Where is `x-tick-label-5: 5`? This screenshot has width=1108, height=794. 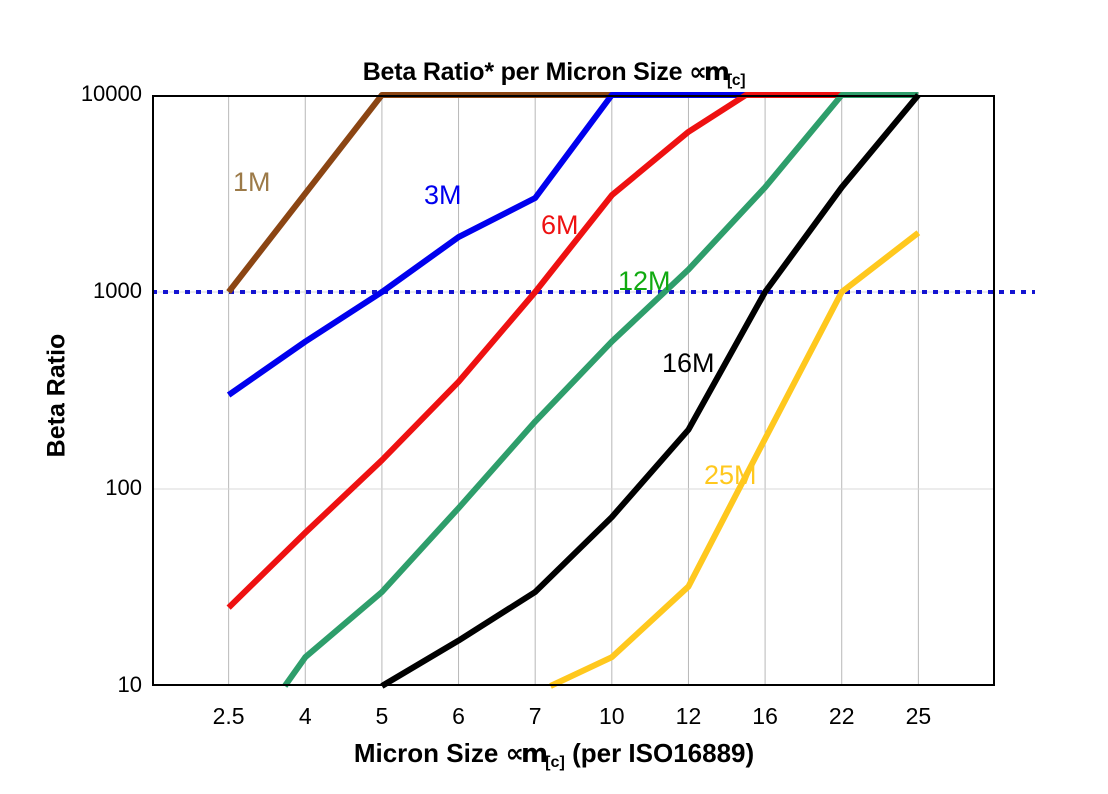 x-tick-label-5: 5 is located at coordinates (382, 716).